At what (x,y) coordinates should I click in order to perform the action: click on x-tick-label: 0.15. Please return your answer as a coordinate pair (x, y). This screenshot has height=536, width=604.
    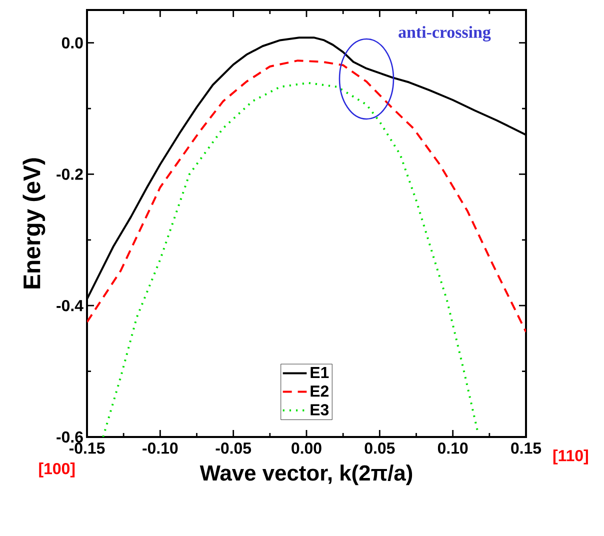
    Looking at the image, I should click on (526, 448).